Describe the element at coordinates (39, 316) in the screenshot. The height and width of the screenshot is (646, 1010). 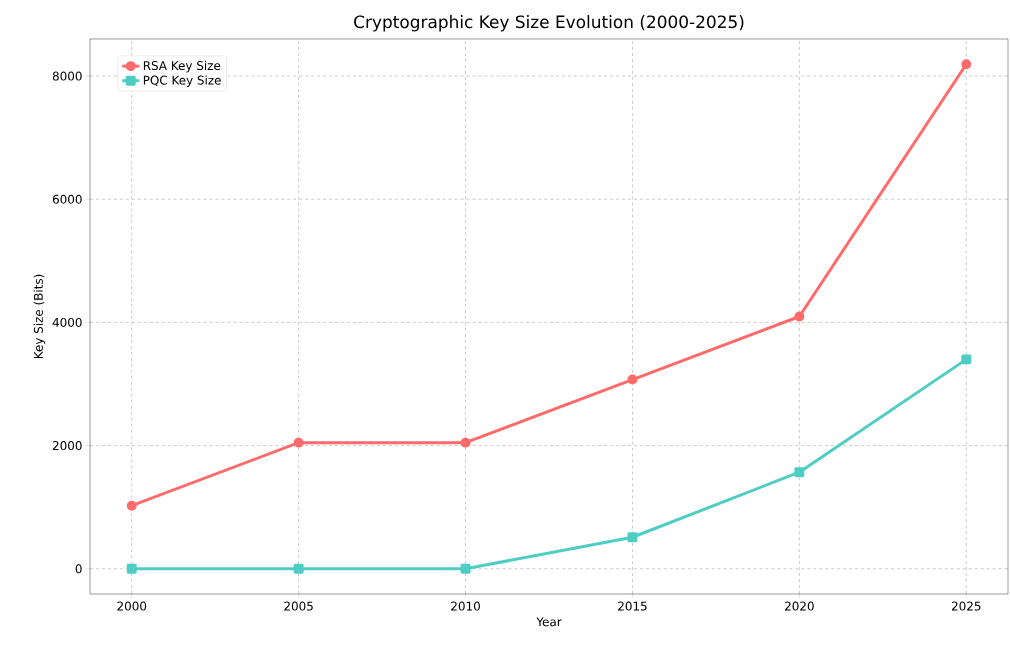
I see `y-axis-title: Key Size (Bits)` at that location.